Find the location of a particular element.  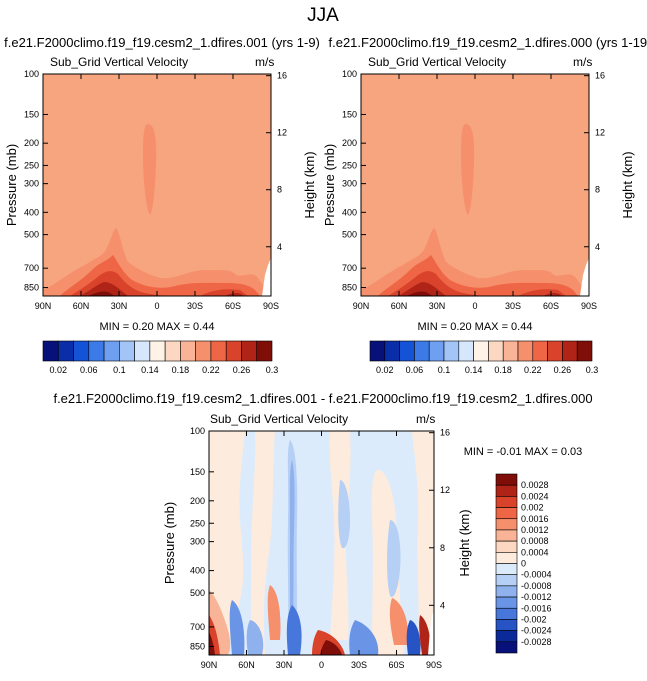

top-colorbar-2-label: 0.06 is located at coordinates (415, 370).